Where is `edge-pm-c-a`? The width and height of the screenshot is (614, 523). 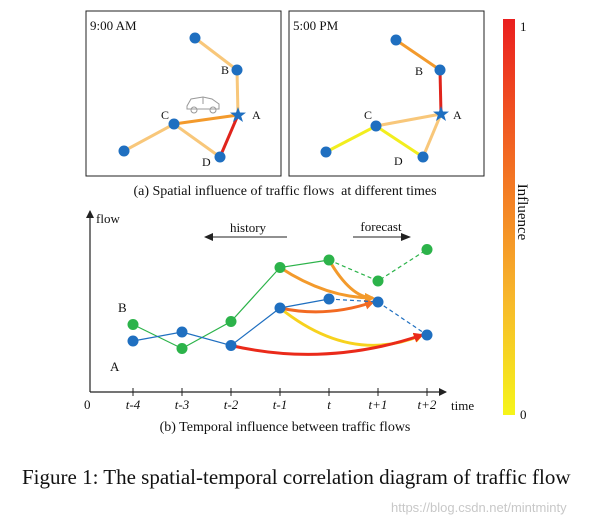 edge-pm-c-a is located at coordinates (408, 120).